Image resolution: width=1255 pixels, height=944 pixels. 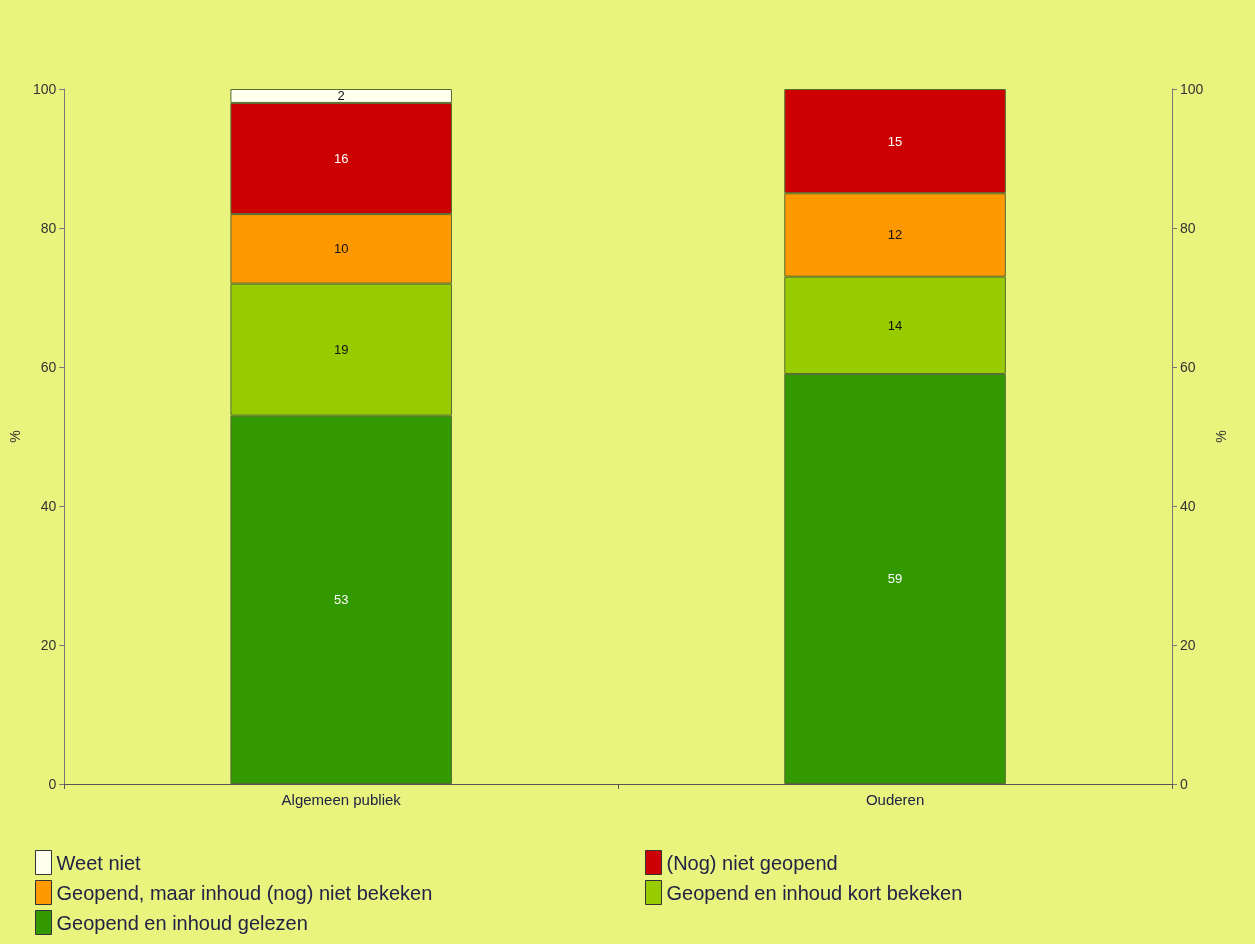 I want to click on y2-tick-label: 20, so click(x=1188, y=645).